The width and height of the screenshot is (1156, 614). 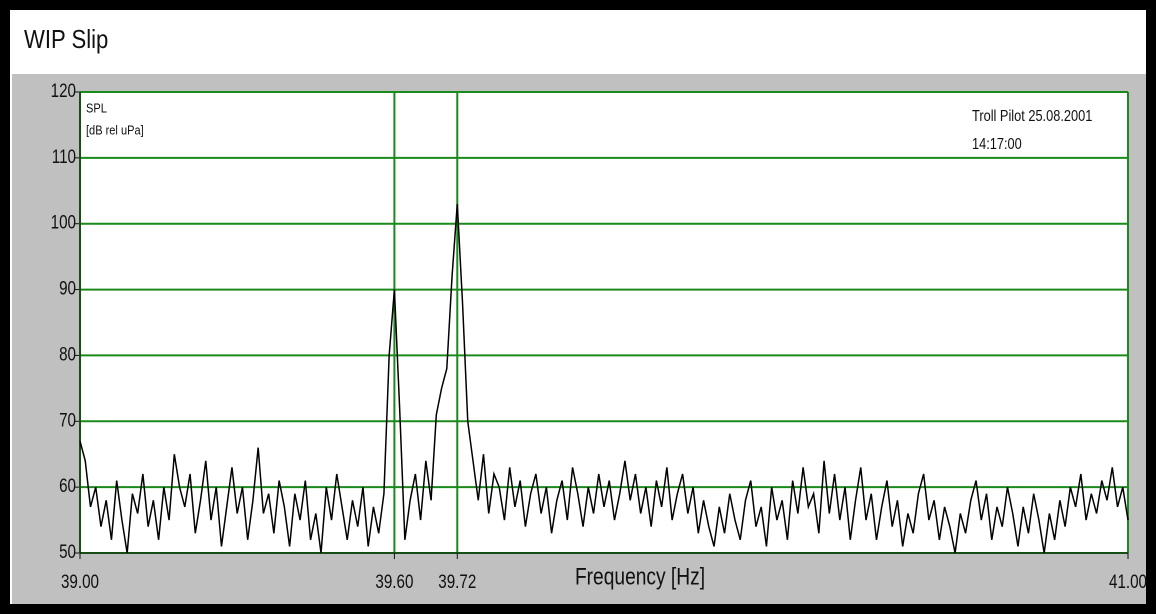 What do you see at coordinates (67, 420) in the screenshot?
I see `y-tick-label: 70` at bounding box center [67, 420].